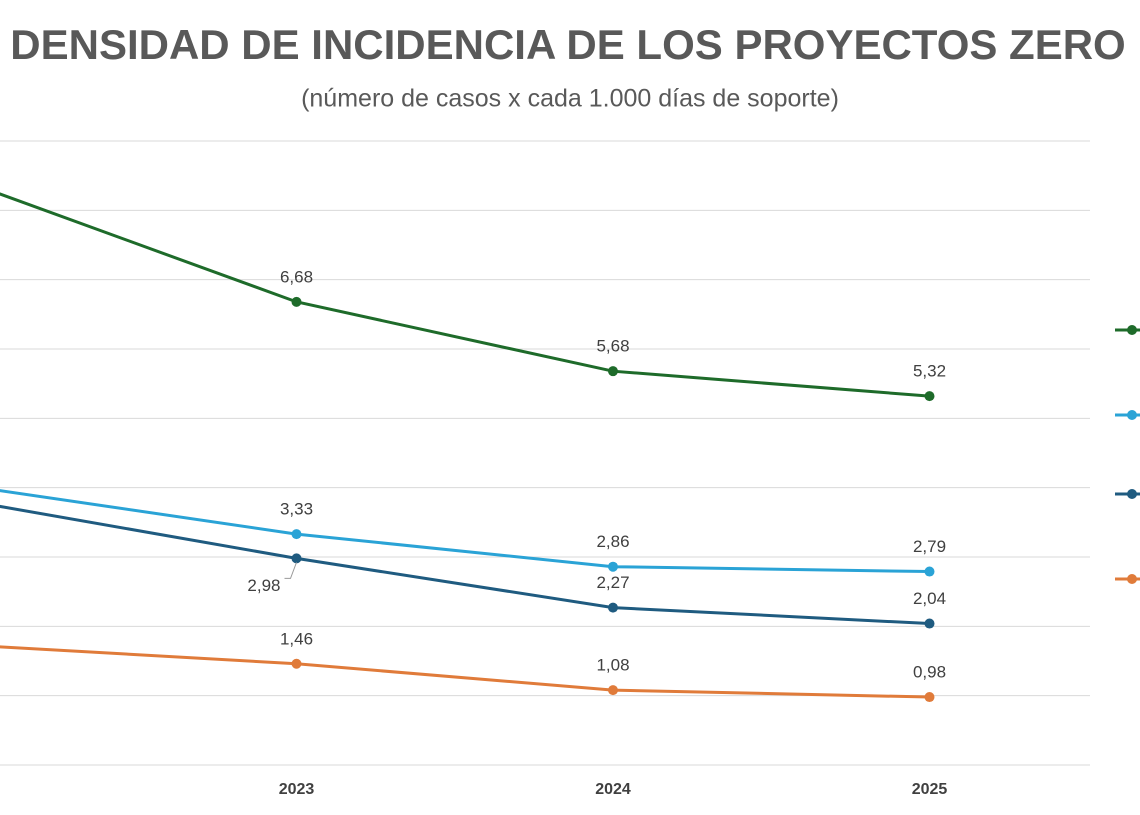  I want to click on data-label: 5,68, so click(612, 346).